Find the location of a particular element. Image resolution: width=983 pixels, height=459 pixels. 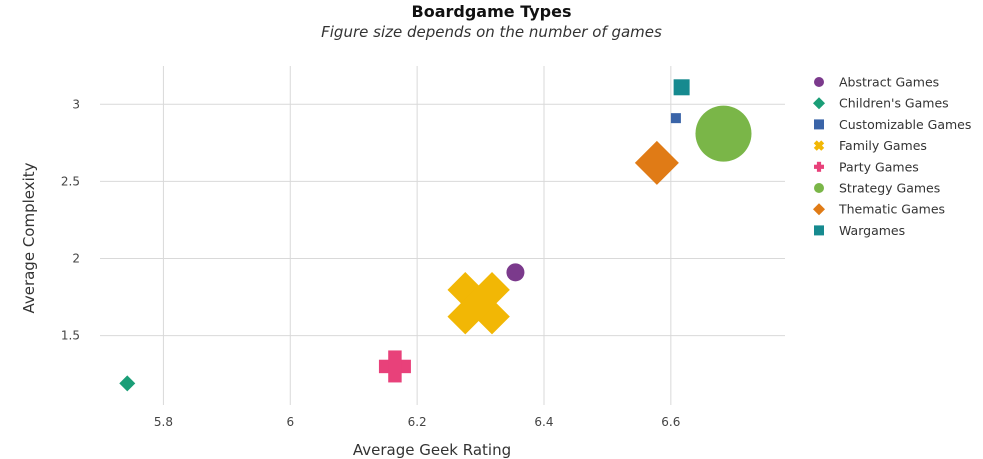

legend-item-strategy-games: Strategy Games is located at coordinates (877, 188).